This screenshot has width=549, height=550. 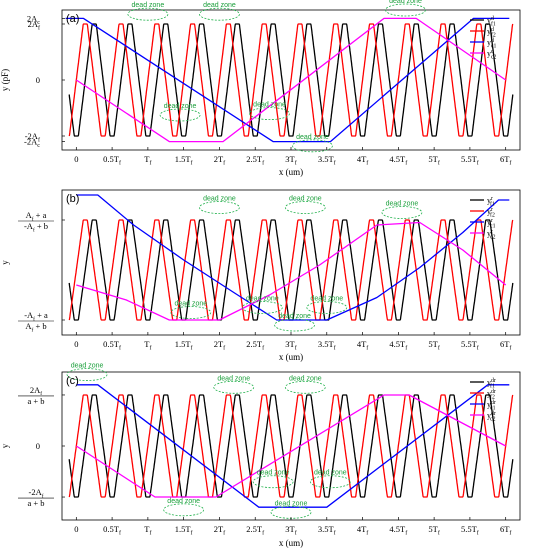 What do you see at coordinates (491, 213) in the screenshot?
I see `legend-label-yrf2: yr f2` at bounding box center [491, 213].